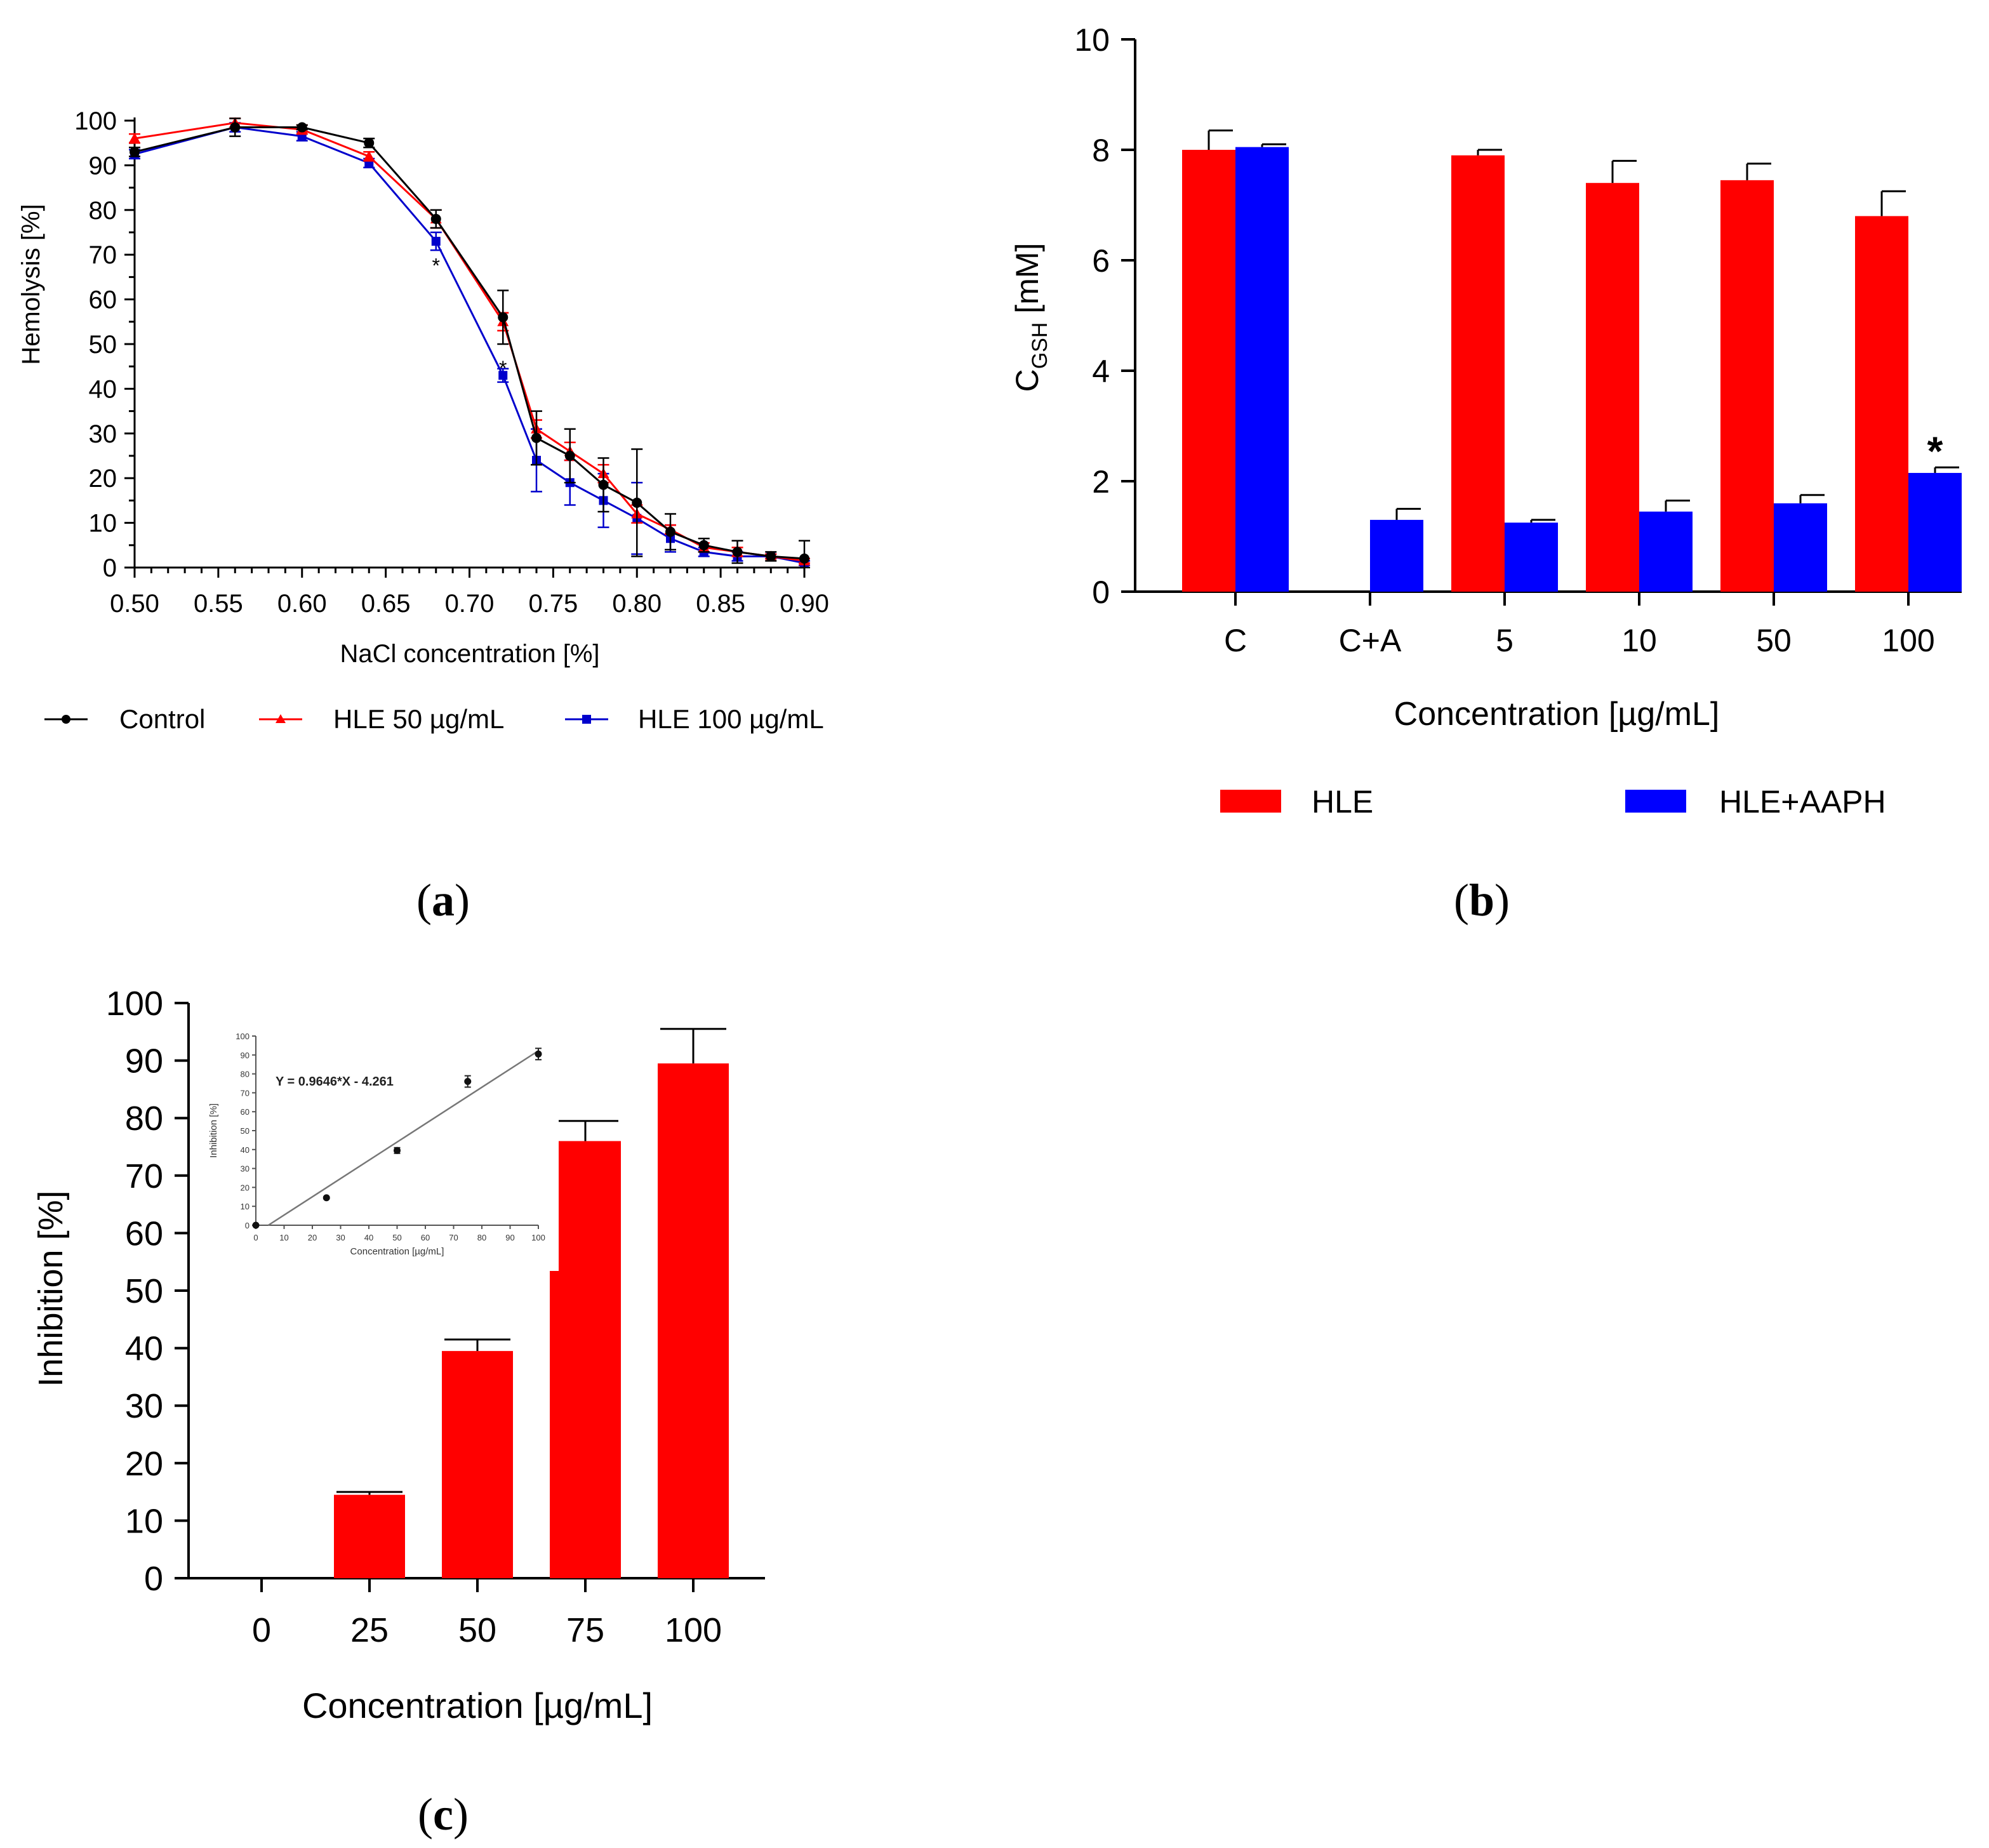 The height and width of the screenshot is (1848, 1989). Describe the element at coordinates (585, 1360) in the screenshot. I see `c-bar` at that location.